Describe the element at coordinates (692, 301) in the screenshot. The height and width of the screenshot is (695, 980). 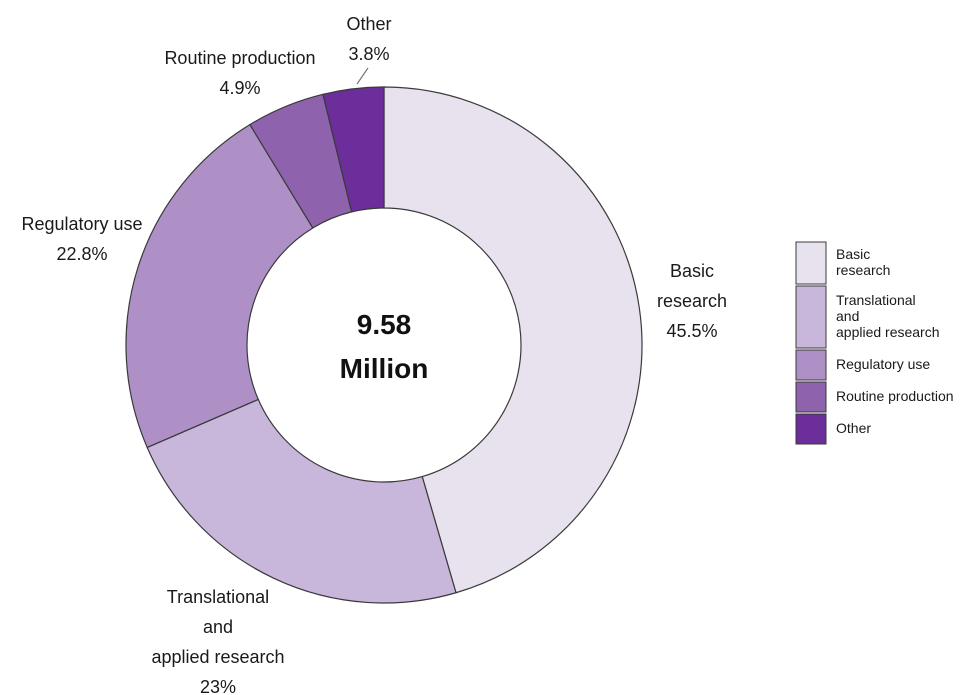
I see `label-basic-research: Basic research 45.5%` at that location.